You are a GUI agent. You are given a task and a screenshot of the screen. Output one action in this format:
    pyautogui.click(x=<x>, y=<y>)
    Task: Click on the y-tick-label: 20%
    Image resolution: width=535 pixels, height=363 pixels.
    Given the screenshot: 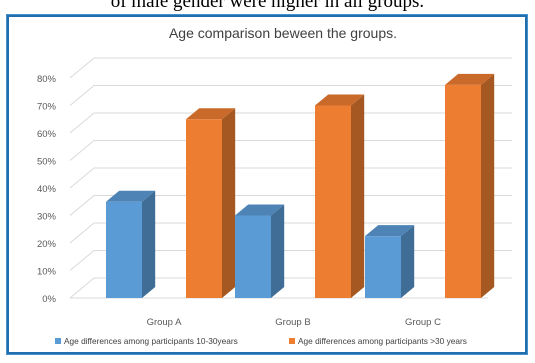 What is the action you would take?
    pyautogui.click(x=47, y=244)
    